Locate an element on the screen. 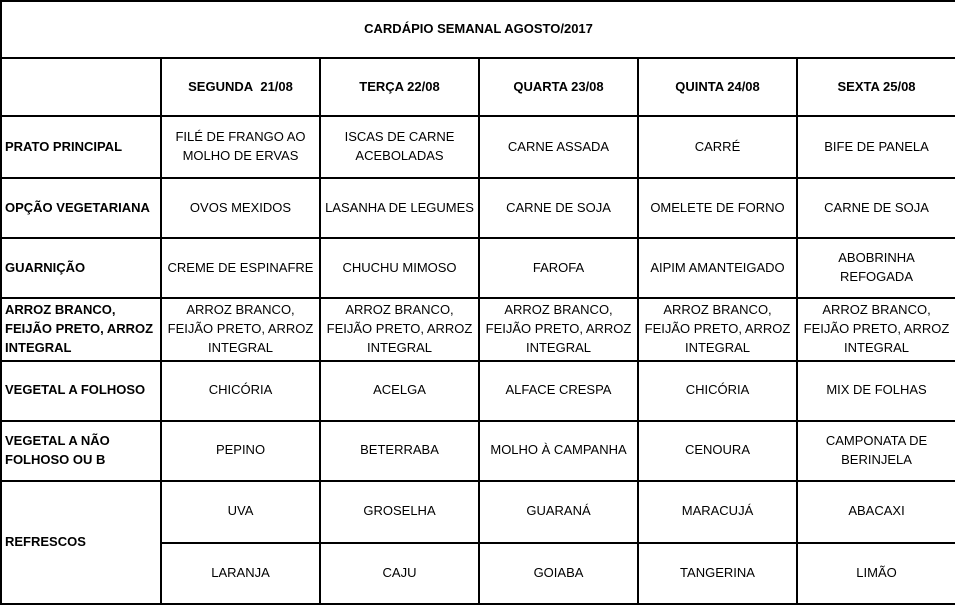 This screenshot has height=605, width=955. menu-cell: CAJU is located at coordinates (399, 573).